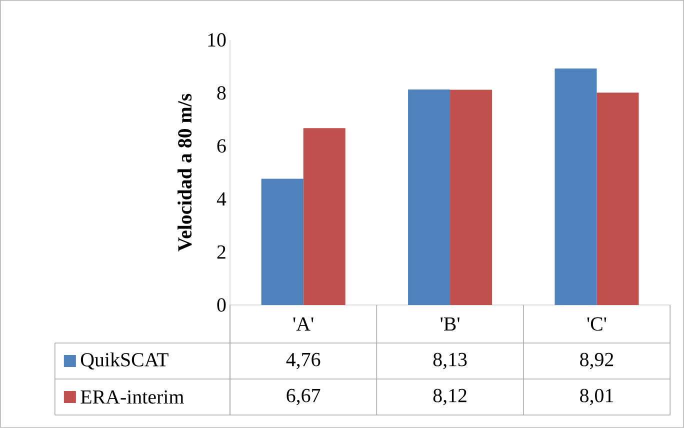 Image resolution: width=684 pixels, height=428 pixels. Describe the element at coordinates (185, 173) in the screenshot. I see `y-axis-title: Velocidad a 80 m/s` at that location.